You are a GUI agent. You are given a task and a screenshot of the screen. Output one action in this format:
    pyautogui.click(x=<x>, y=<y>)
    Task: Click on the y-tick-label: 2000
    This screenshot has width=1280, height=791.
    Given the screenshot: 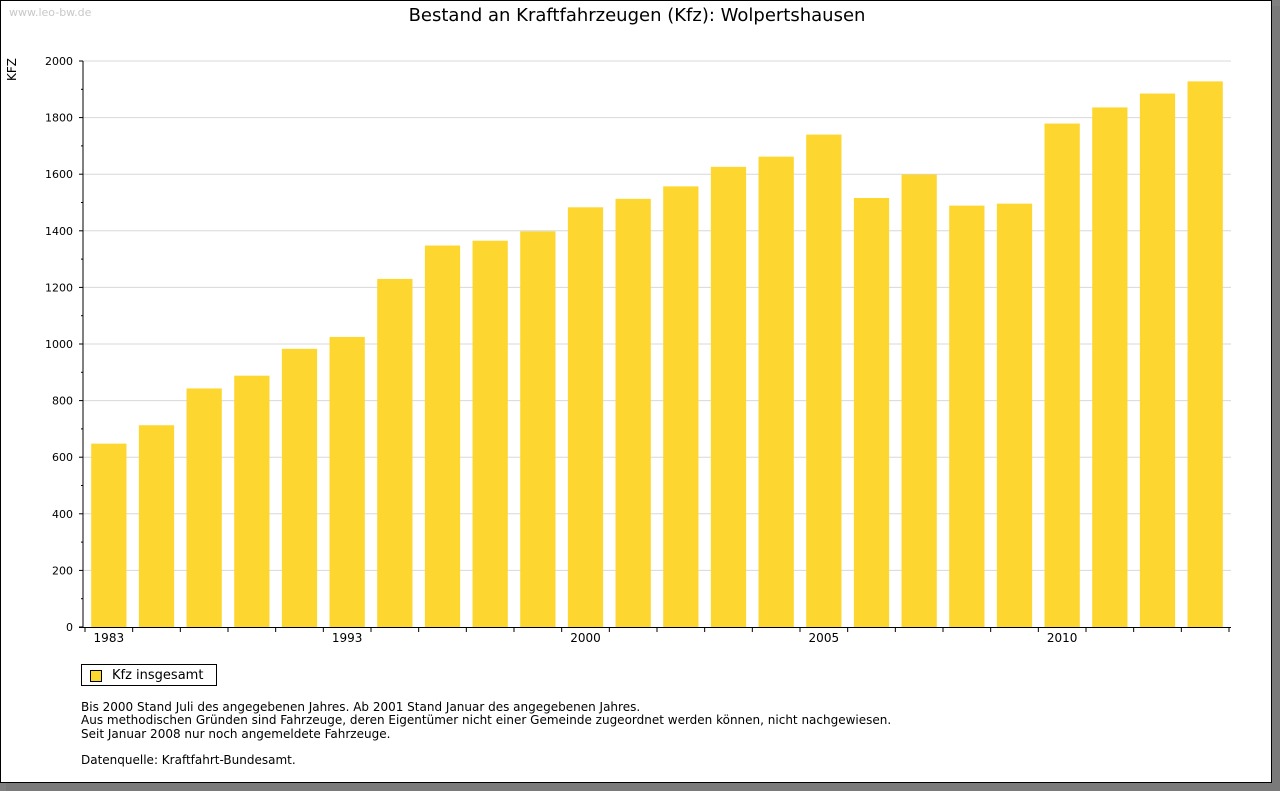 What is the action you would take?
    pyautogui.click(x=59, y=61)
    